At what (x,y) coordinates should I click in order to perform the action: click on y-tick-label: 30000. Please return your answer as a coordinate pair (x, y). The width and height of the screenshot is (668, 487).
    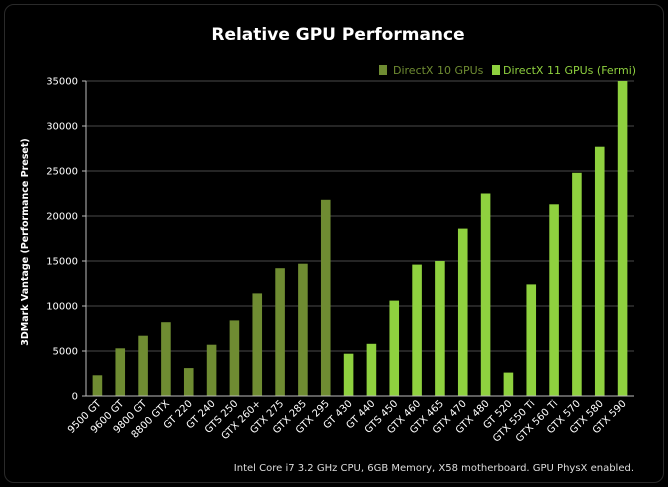
    Looking at the image, I should click on (62, 127).